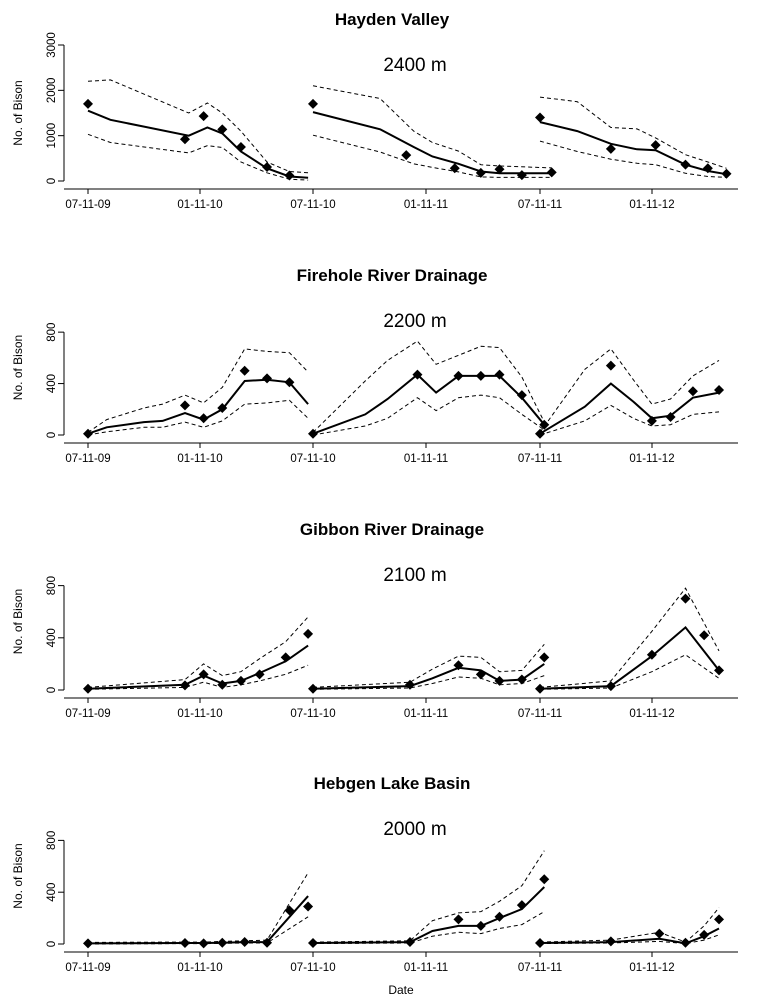 The image size is (765, 1001). Describe the element at coordinates (52, 585) in the screenshot. I see `y-tick-label: 800` at that location.